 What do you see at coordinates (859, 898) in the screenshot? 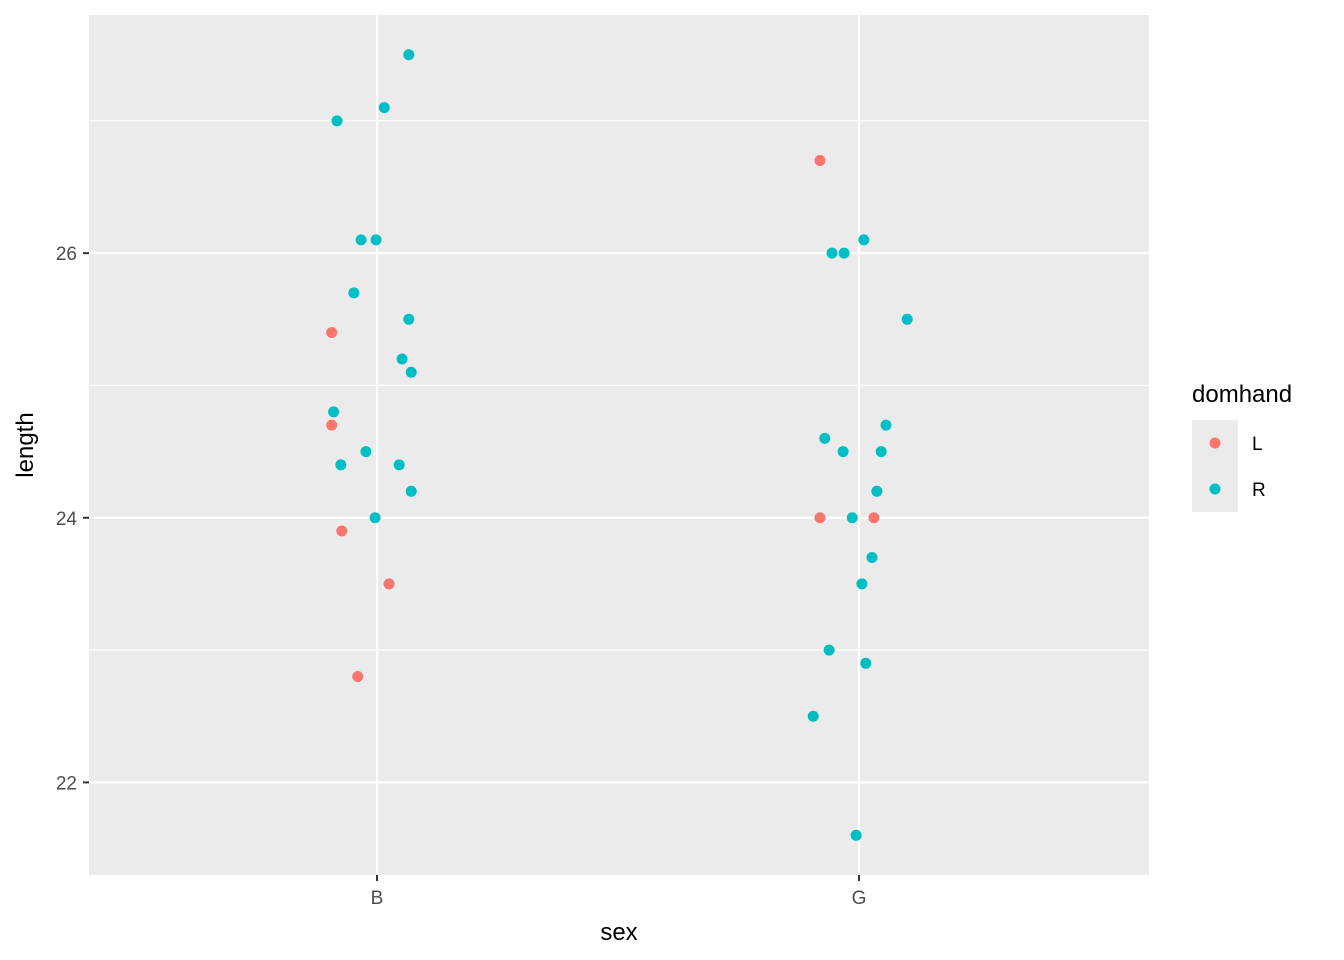
I see `x-tick-label: G` at bounding box center [859, 898].